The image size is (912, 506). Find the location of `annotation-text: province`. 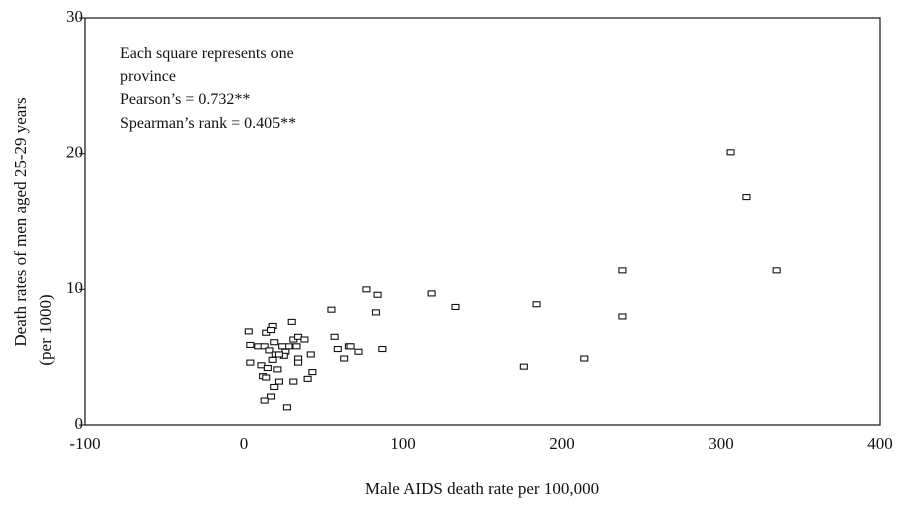

annotation-text: province is located at coordinates (148, 76).